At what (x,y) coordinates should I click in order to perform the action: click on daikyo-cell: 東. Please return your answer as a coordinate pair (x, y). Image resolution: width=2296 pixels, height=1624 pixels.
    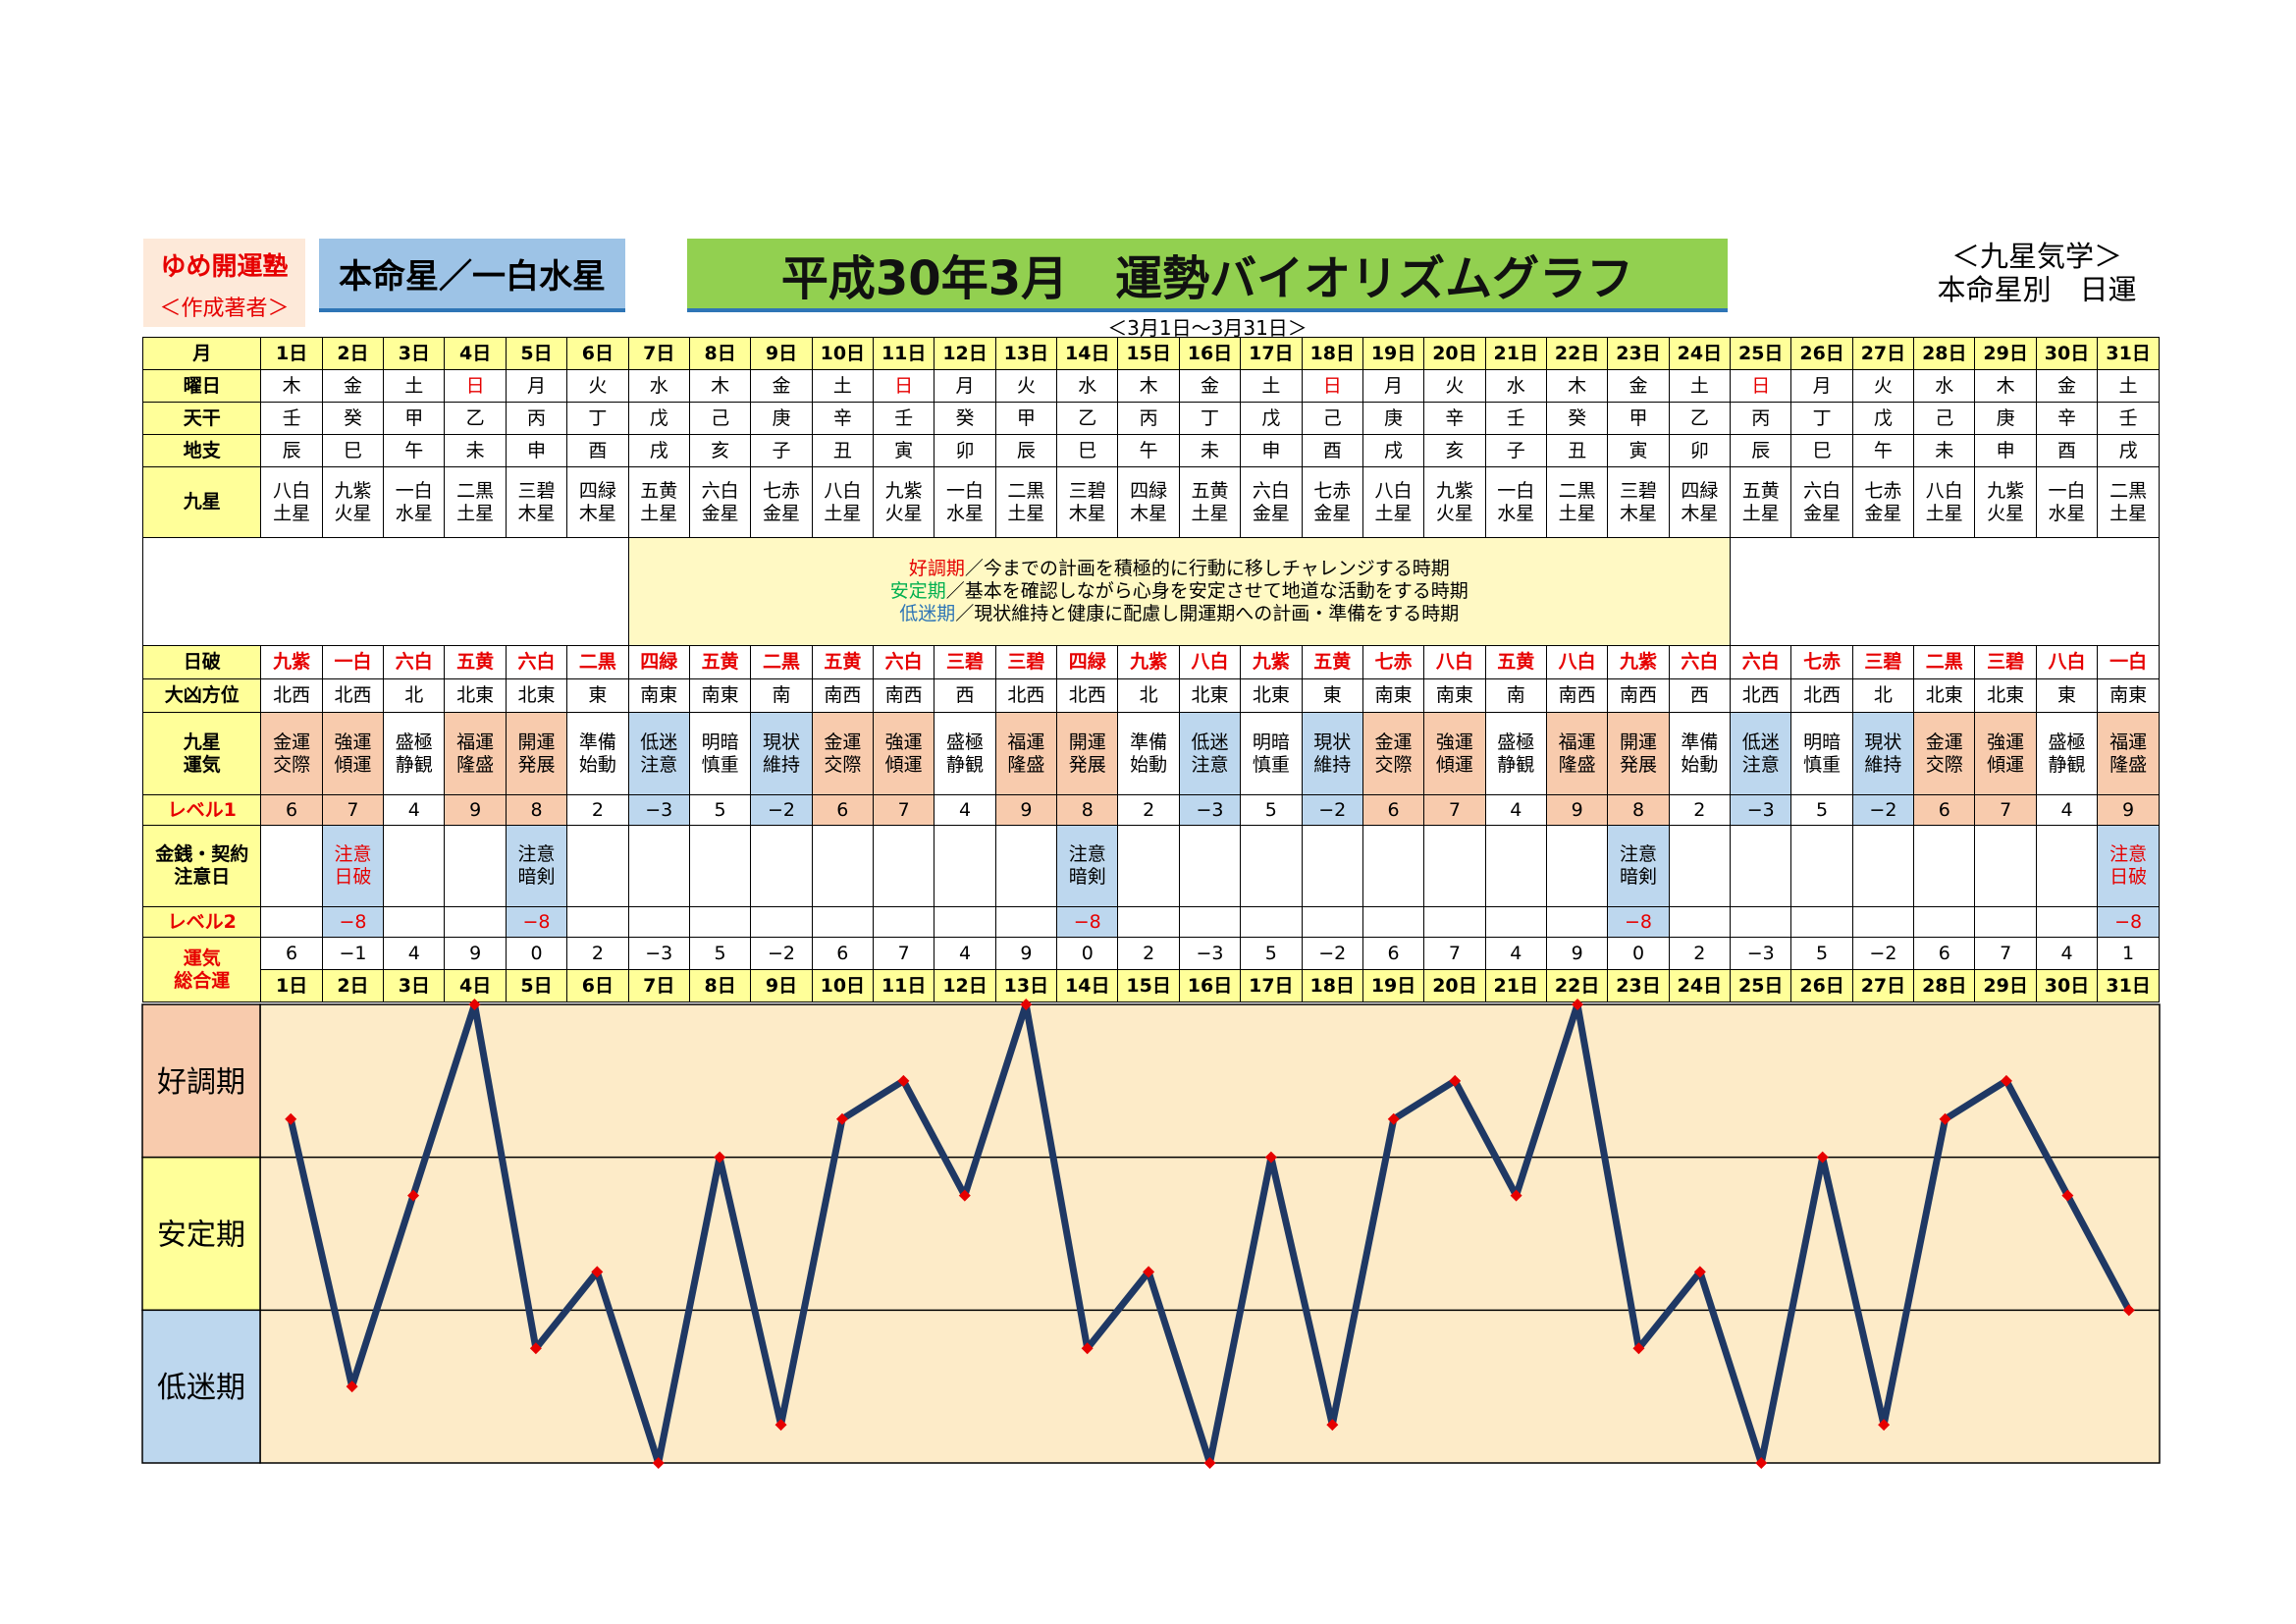
    Looking at the image, I should click on (598, 695).